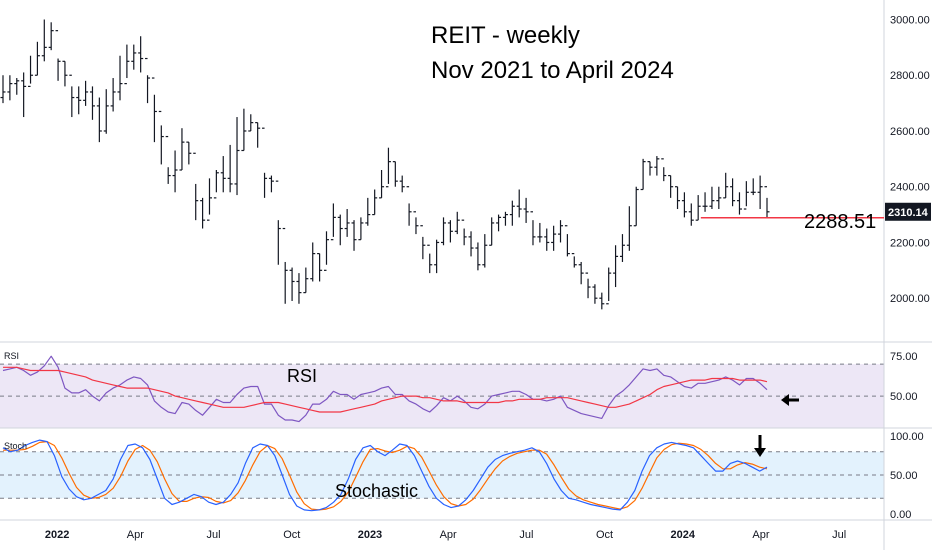 This screenshot has height=550, width=932. I want to click on price-y-tick-label: 2000.00, so click(910, 299).